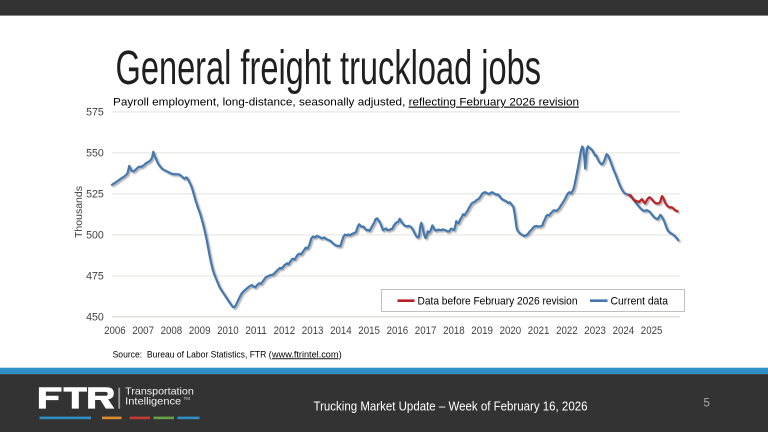 The height and width of the screenshot is (432, 768). Describe the element at coordinates (640, 302) in the screenshot. I see `svg-text: Current data` at that location.